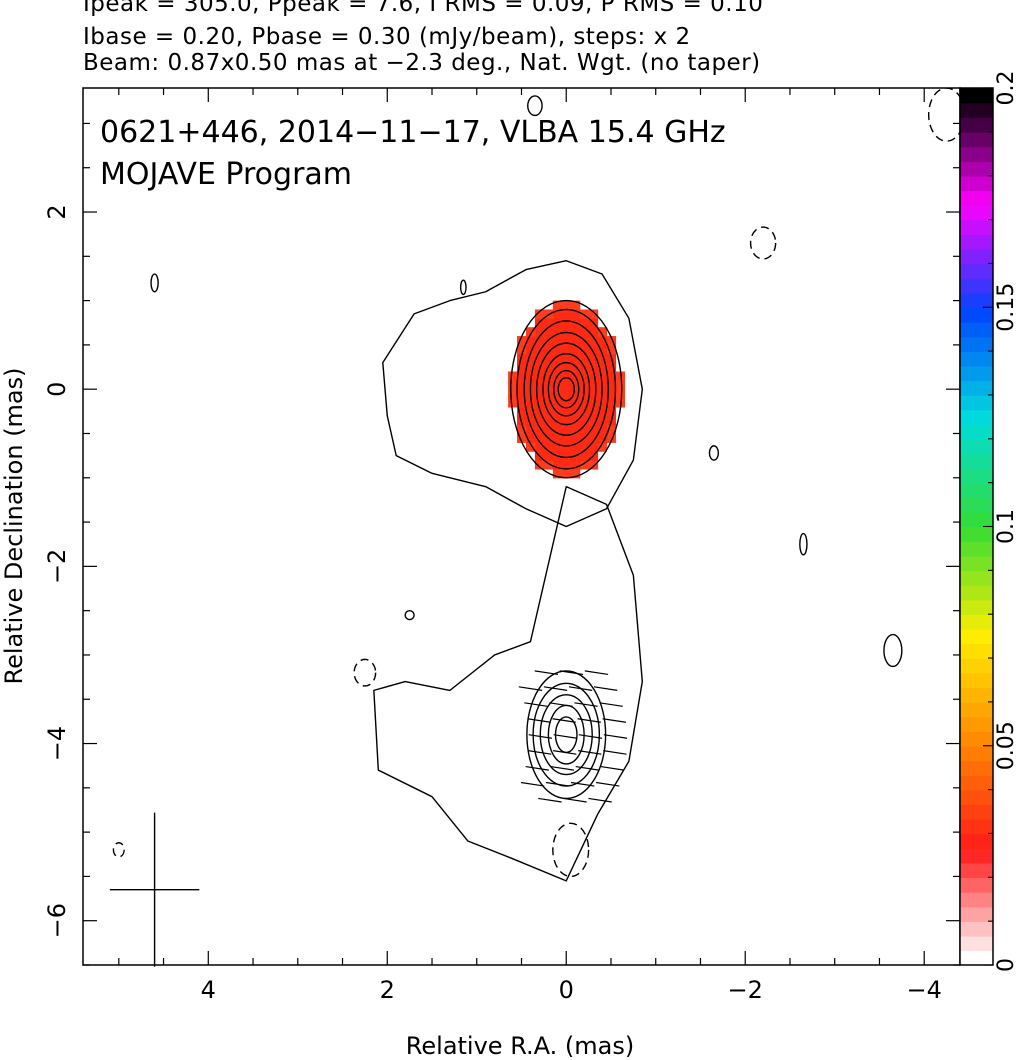 This screenshot has height=1060, width=1021. What do you see at coordinates (14, 525) in the screenshot?
I see `y-axis-label: Relative Declination (mas)` at bounding box center [14, 525].